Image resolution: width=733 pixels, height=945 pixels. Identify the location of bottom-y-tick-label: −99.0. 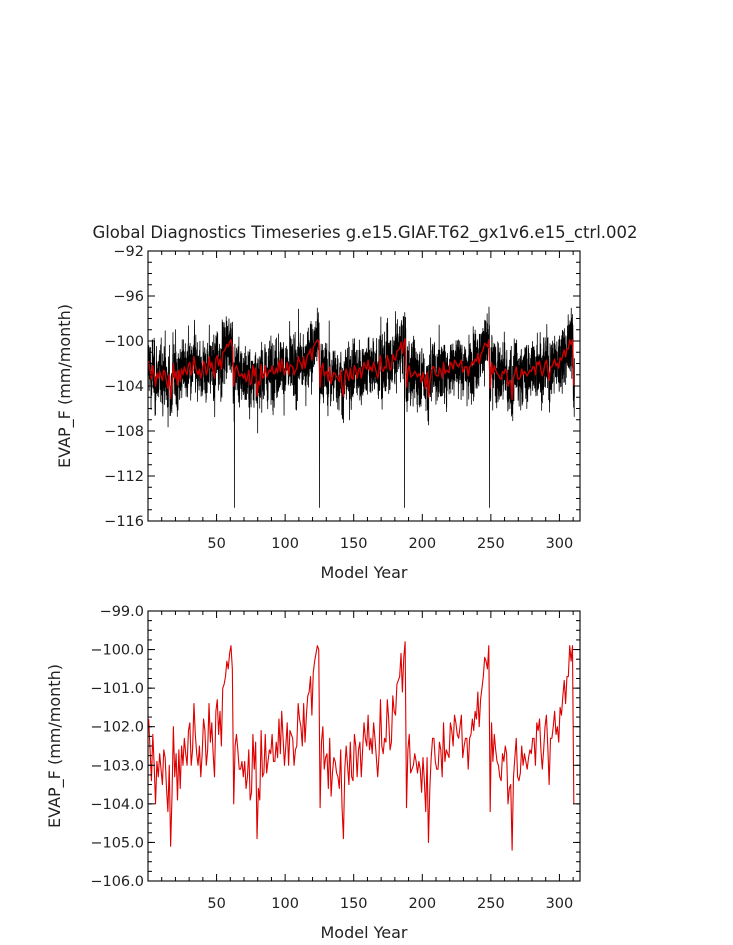
(122, 612).